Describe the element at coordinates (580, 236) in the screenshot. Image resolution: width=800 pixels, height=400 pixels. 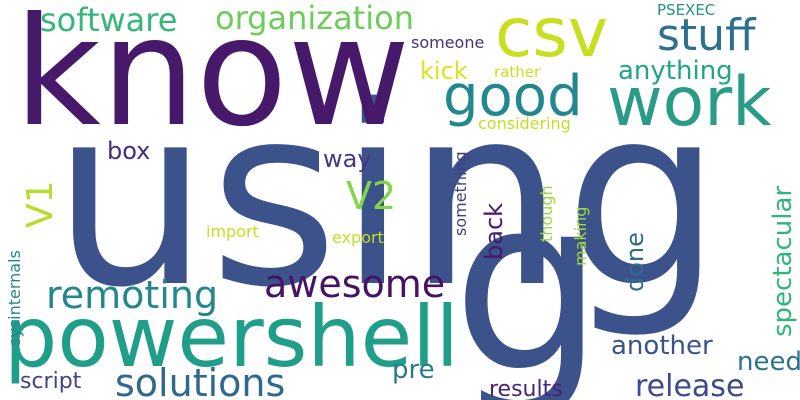
I see `word-making: making` at that location.